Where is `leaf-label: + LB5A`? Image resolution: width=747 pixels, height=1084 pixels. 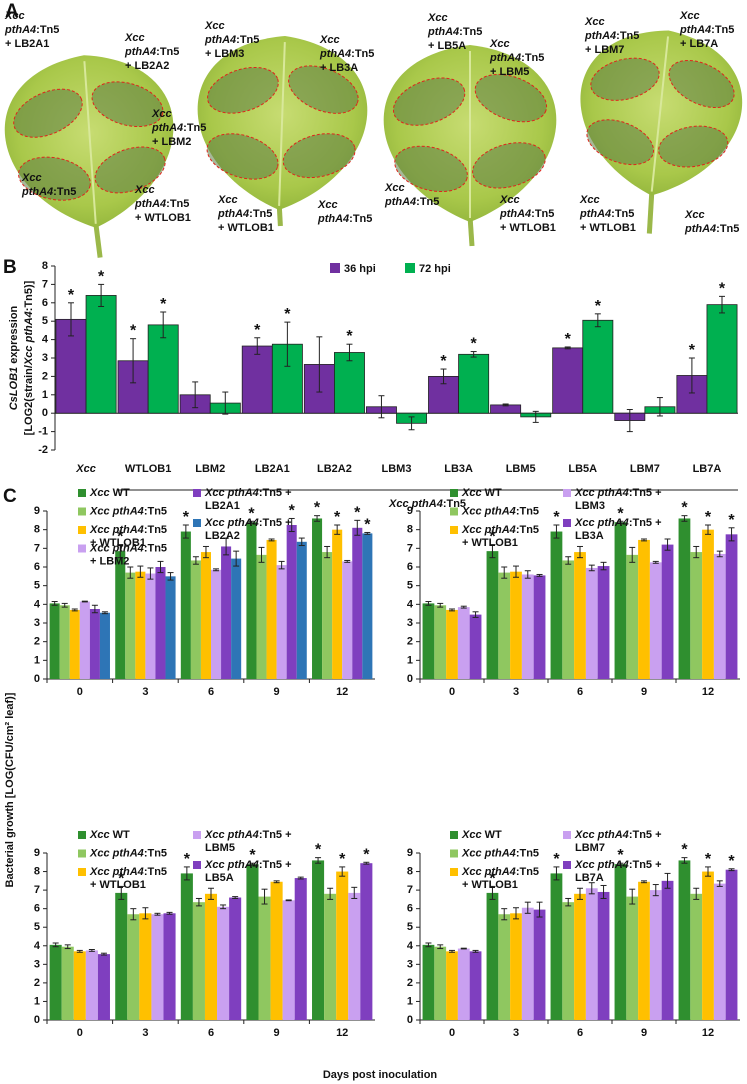 leaf-label: + LB5A is located at coordinates (447, 46).